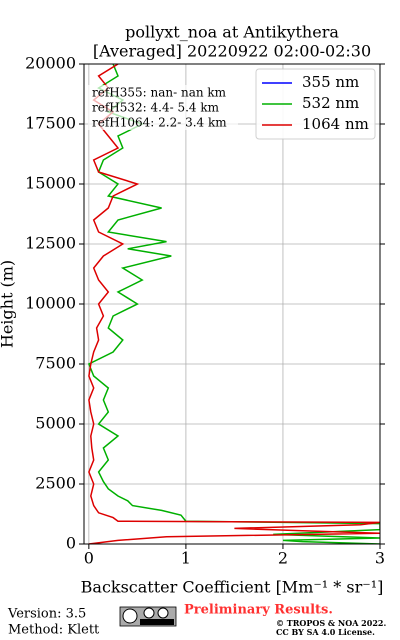  What do you see at coordinates (50, 183) in the screenshot?
I see `y-tick-label: 15000` at bounding box center [50, 183].